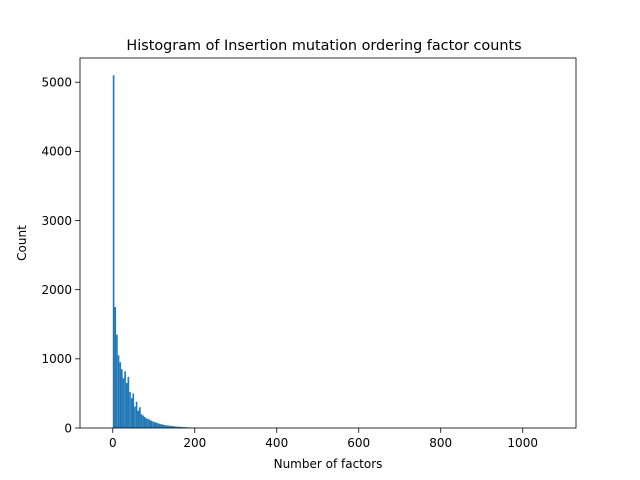  What do you see at coordinates (113, 443) in the screenshot?
I see `x-tick-label: 0` at bounding box center [113, 443].